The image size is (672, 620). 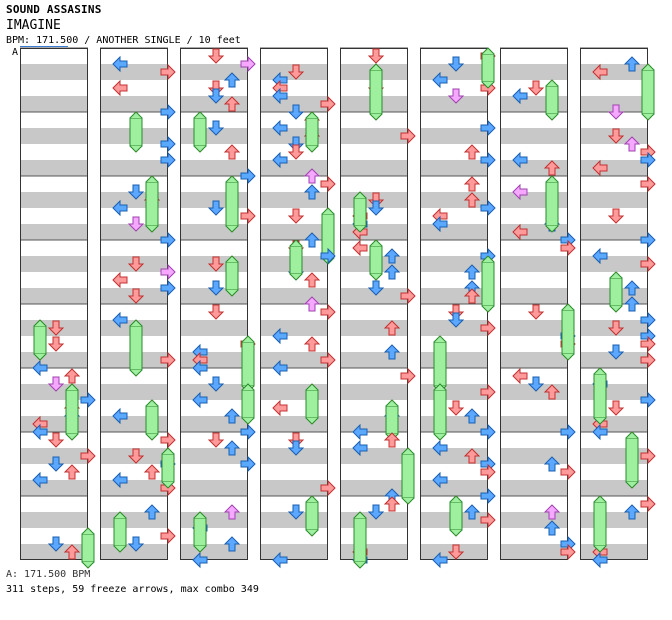 What do you see at coordinates (614, 304) in the screenshot?
I see `column-border` at bounding box center [614, 304].